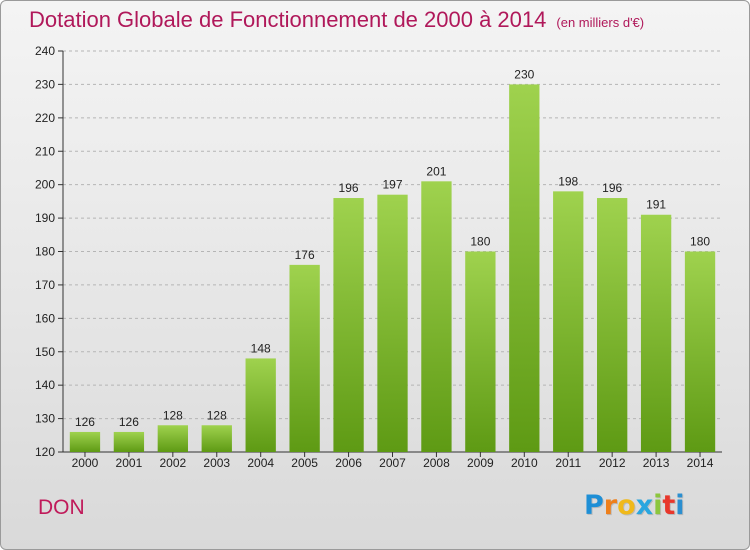 This screenshot has width=750, height=550. Describe the element at coordinates (304, 358) in the screenshot. I see `bar-2005` at that location.